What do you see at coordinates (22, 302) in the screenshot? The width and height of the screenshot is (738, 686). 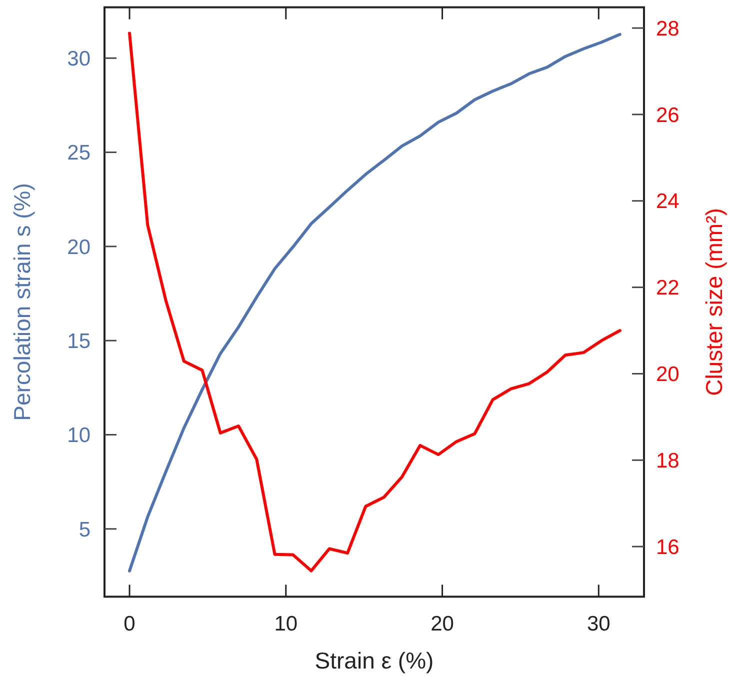 I see `y-axis-title: Percolation strain s (%)` at bounding box center [22, 302].